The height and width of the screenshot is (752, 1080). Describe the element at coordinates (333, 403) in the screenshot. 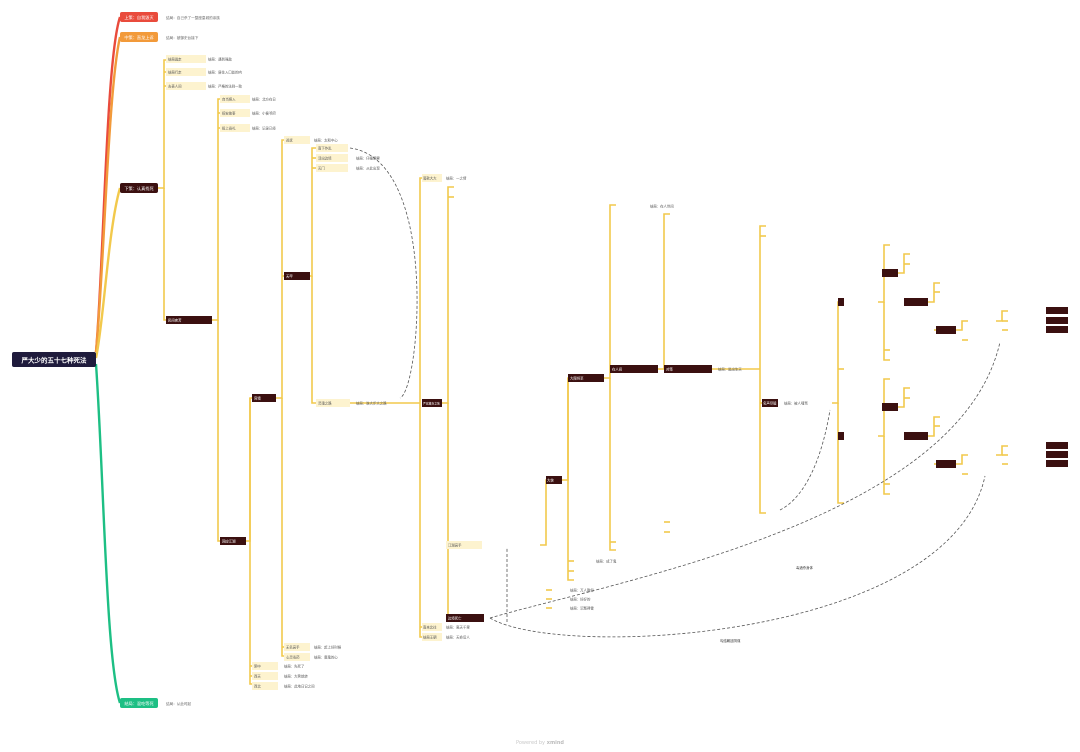

I see `topic-node: 灵魂之路` at that location.